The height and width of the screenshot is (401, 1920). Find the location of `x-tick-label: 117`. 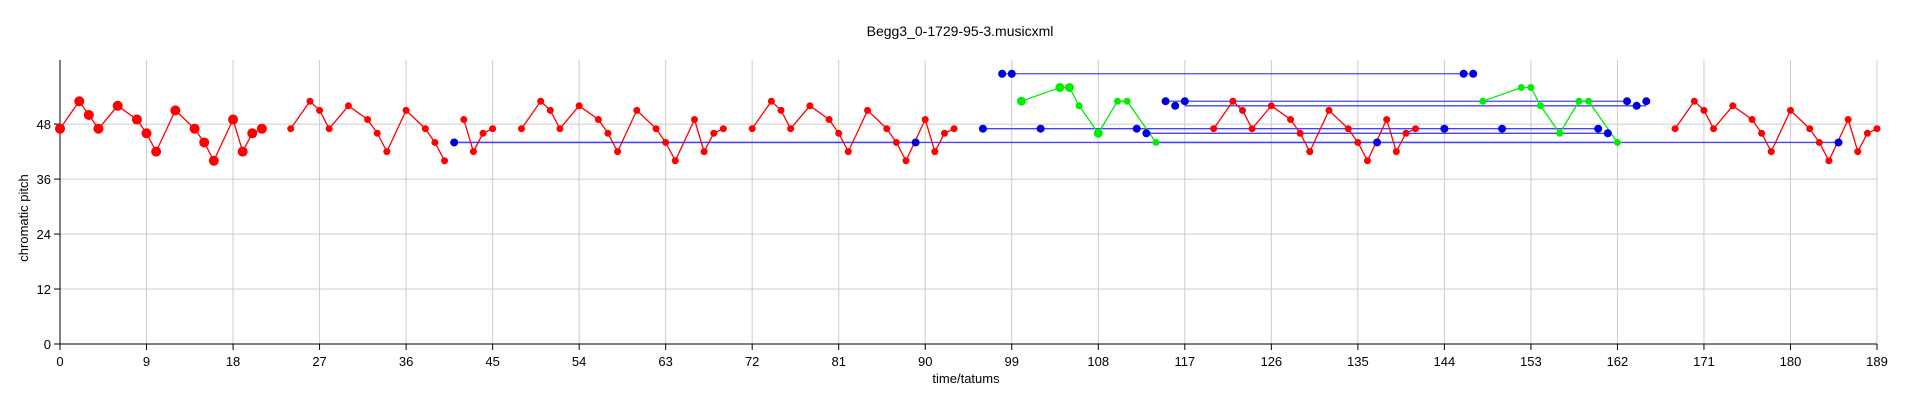

x-tick-label: 117 is located at coordinates (1184, 361).